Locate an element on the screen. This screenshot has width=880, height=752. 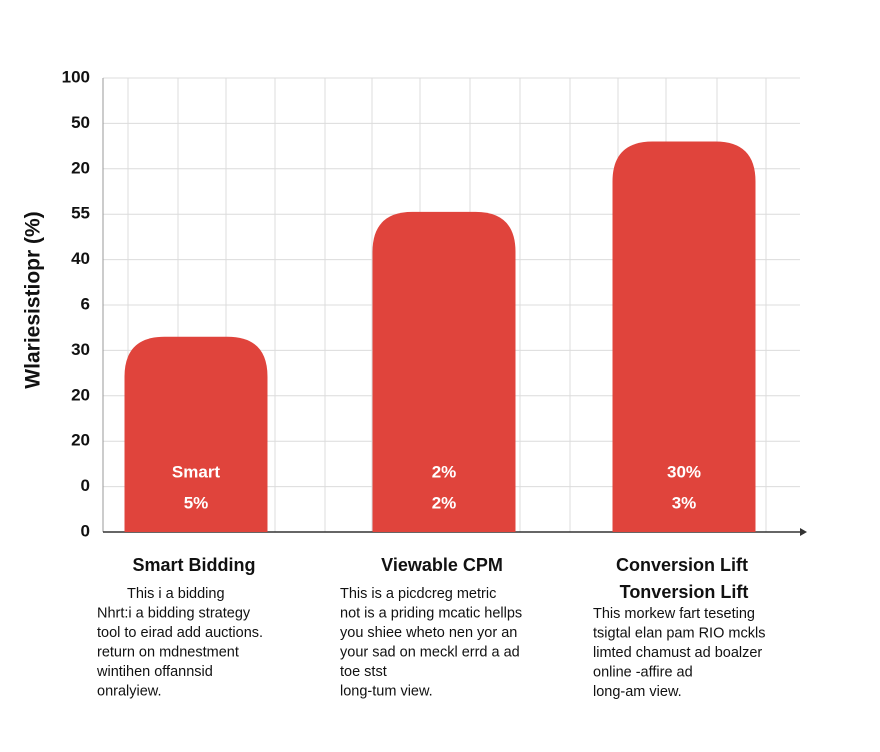
category-subtitle: Tonversion Lift is located at coordinates (684, 592).